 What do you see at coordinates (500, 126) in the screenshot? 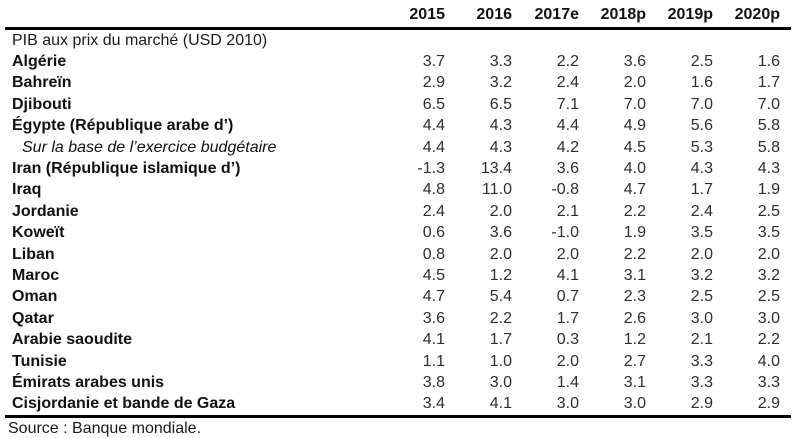
I see `cell-value: 4.3` at bounding box center [500, 126].